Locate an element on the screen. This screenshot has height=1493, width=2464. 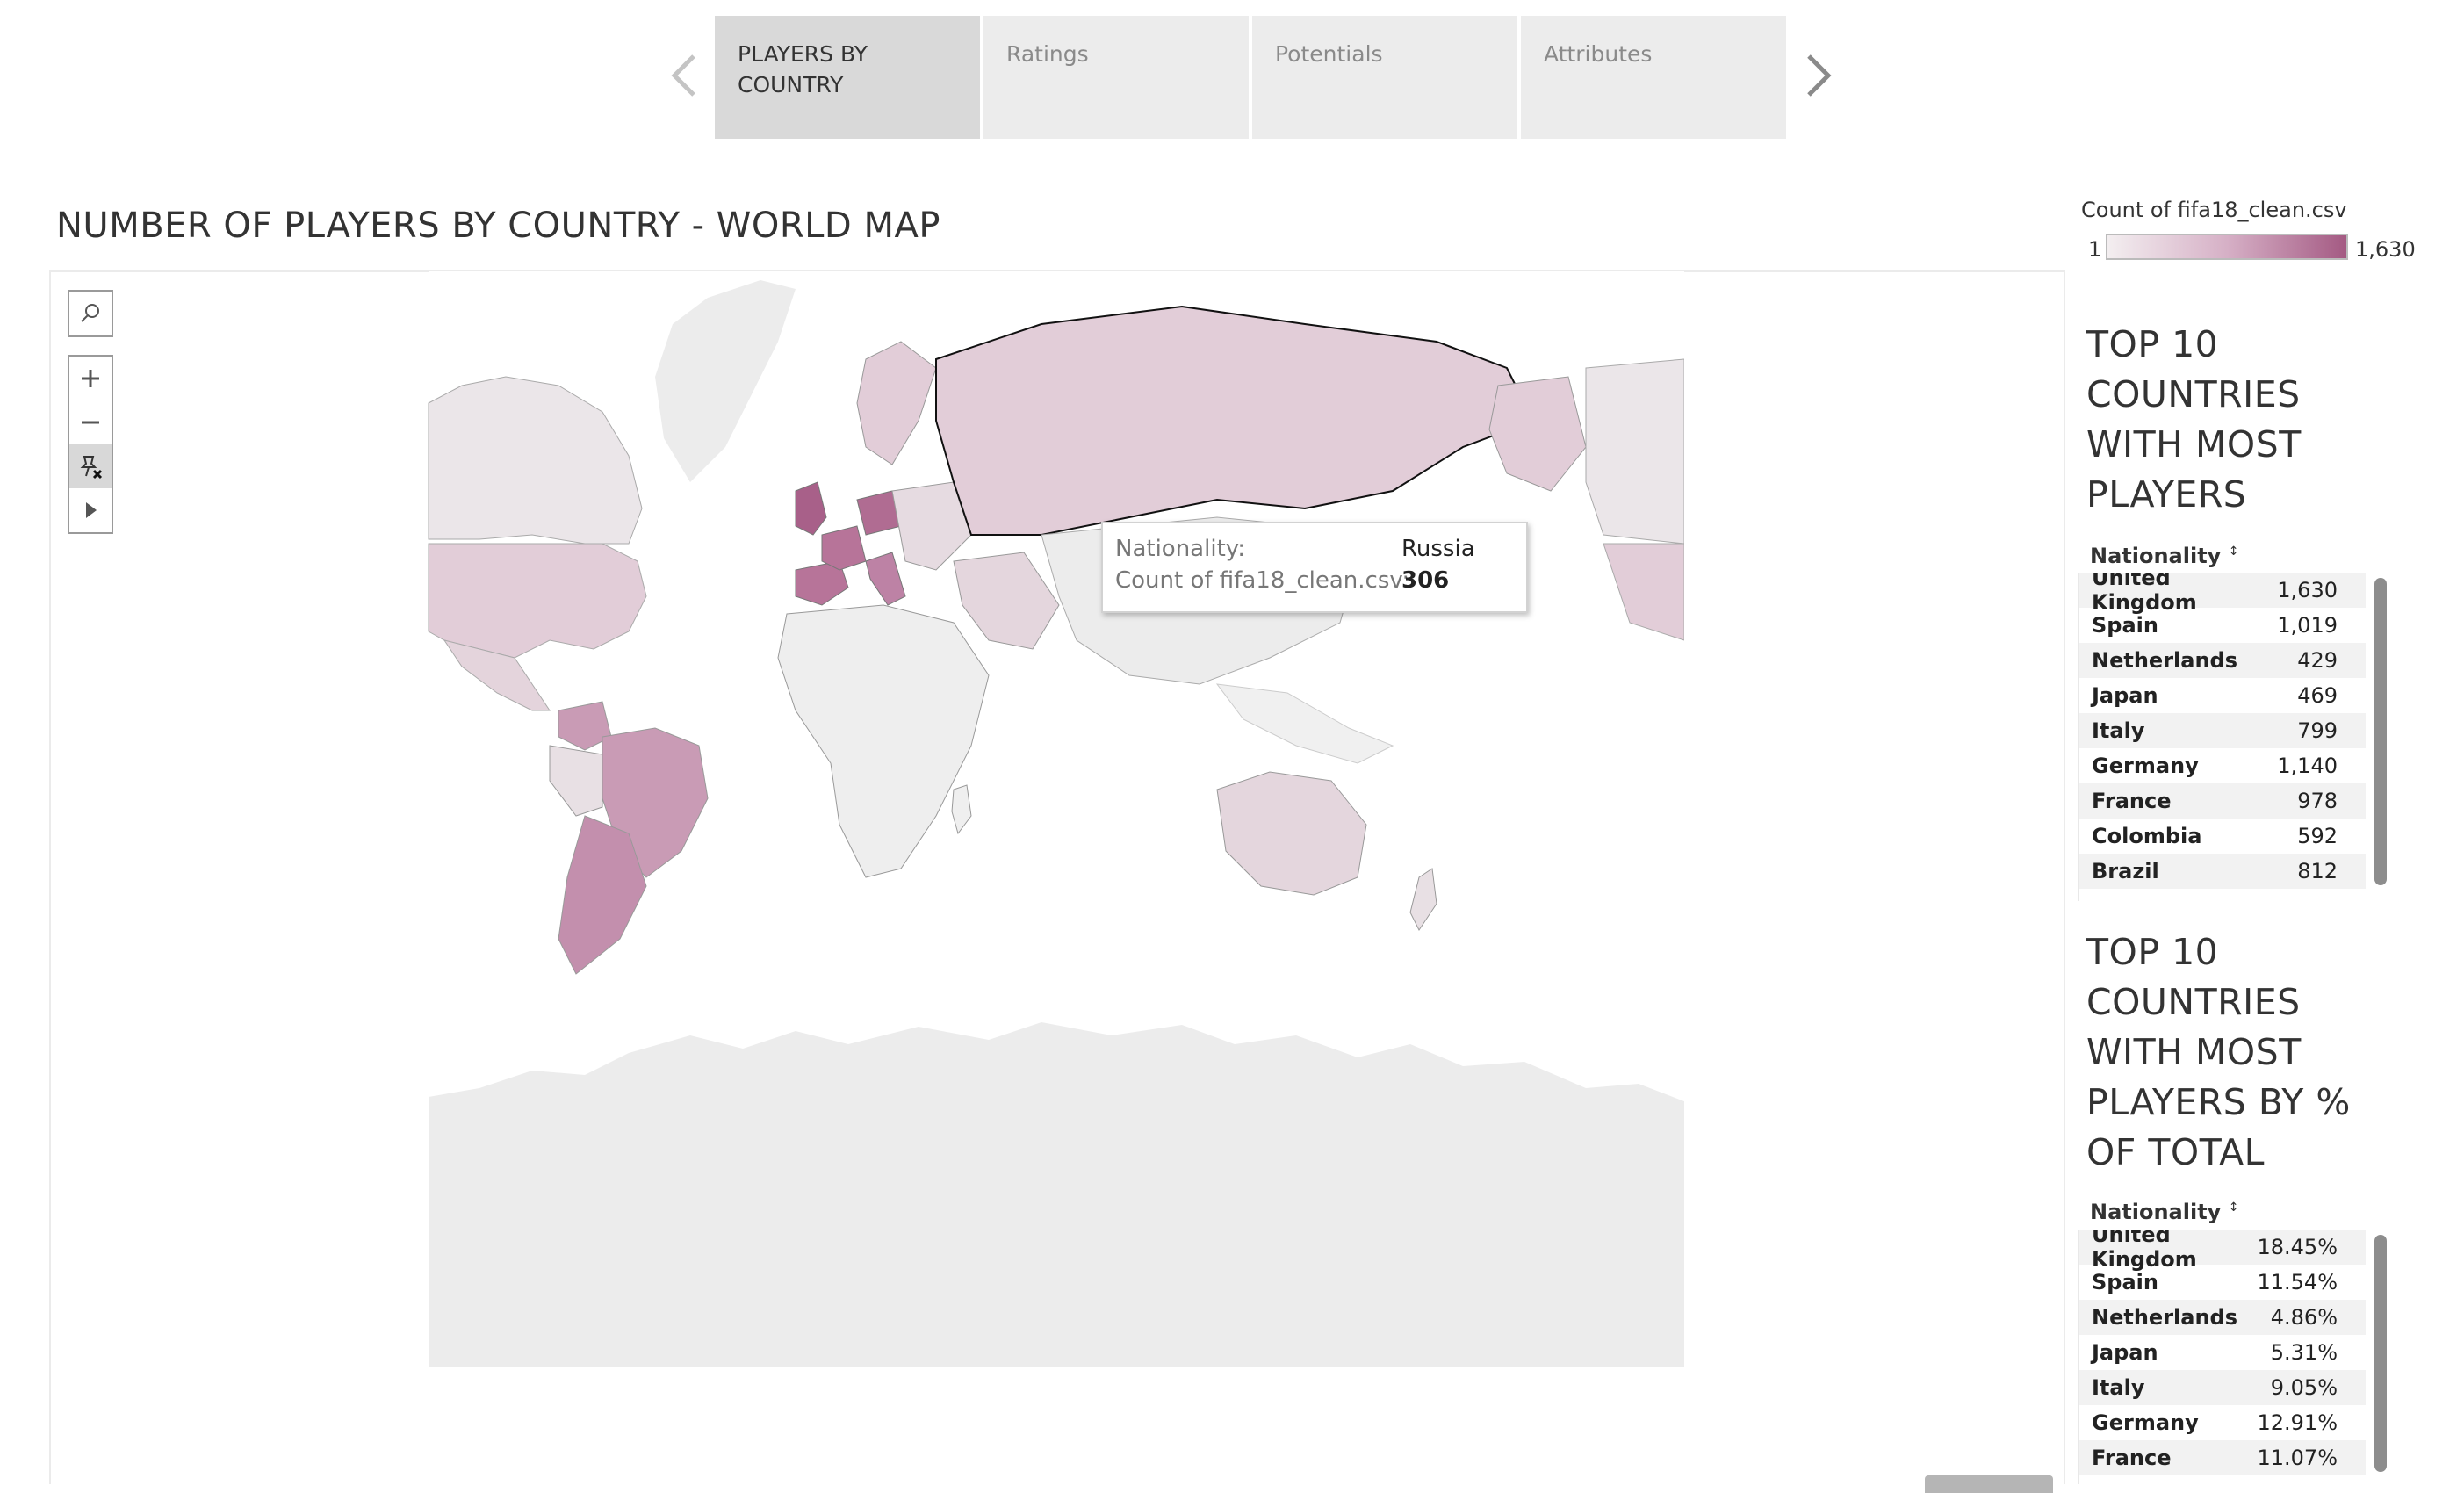
region-canada is located at coordinates (535, 460).